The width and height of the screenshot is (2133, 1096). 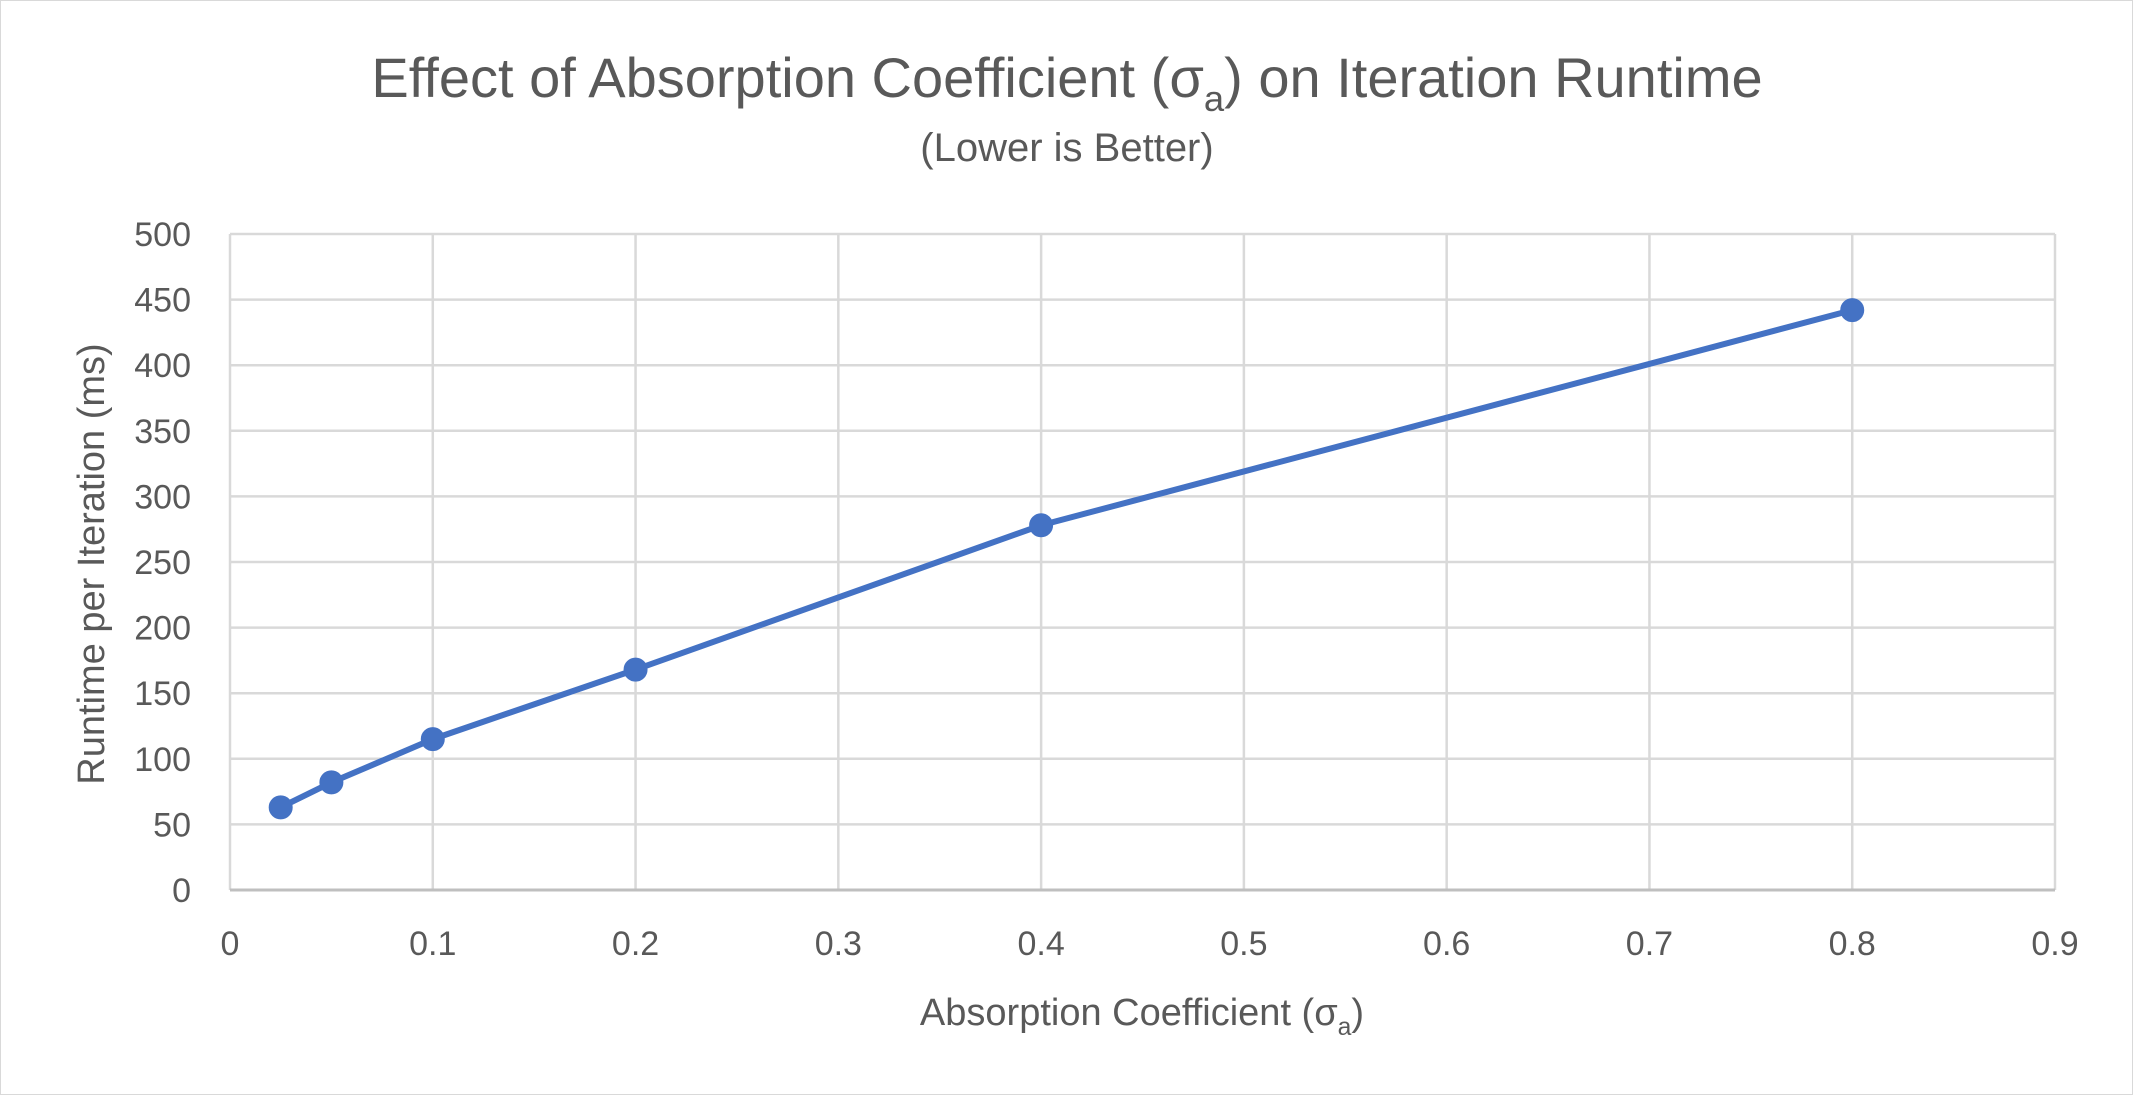 I want to click on x-tick-label: 0.9, so click(x=2054, y=944).